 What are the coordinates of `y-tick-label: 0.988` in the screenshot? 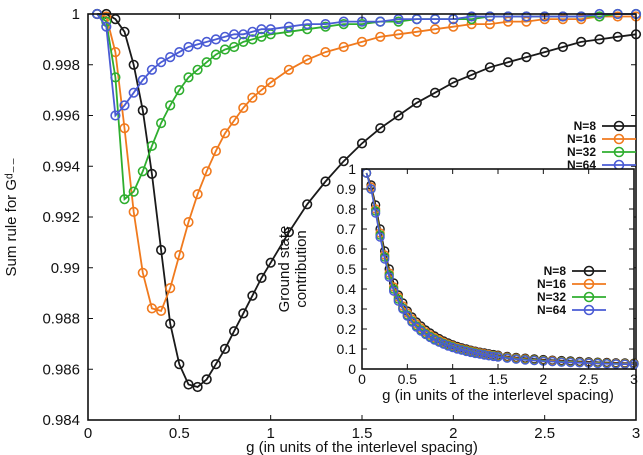 It's located at (61, 319).